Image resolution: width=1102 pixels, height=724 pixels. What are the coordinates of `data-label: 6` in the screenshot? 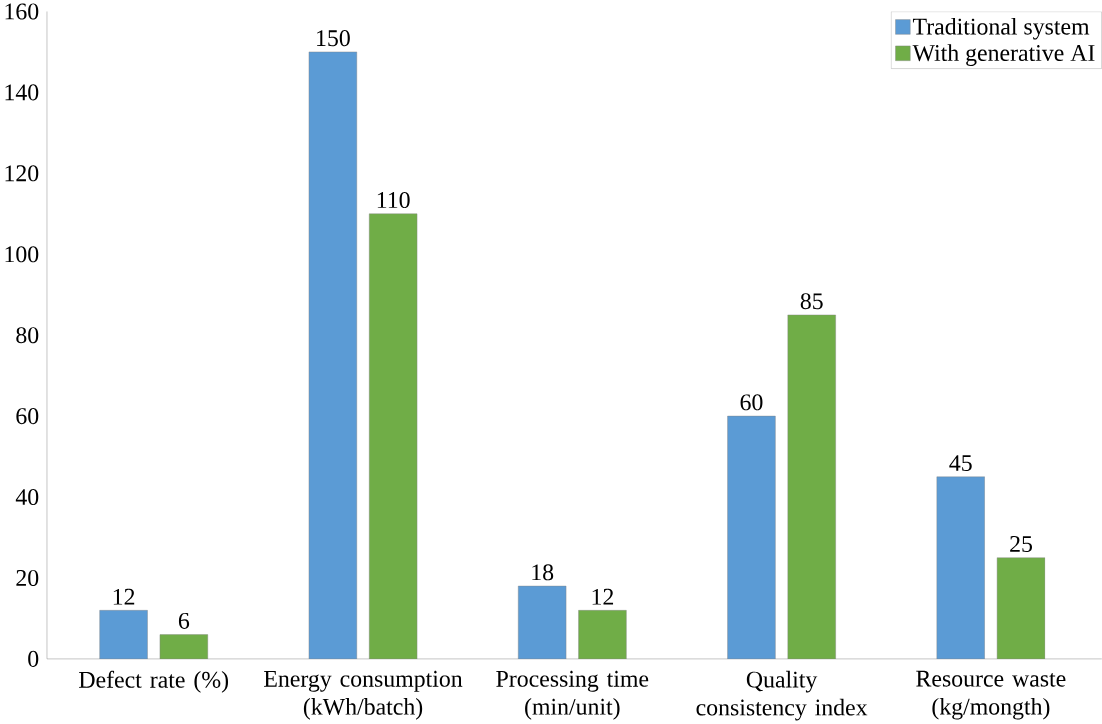 It's located at (184, 620).